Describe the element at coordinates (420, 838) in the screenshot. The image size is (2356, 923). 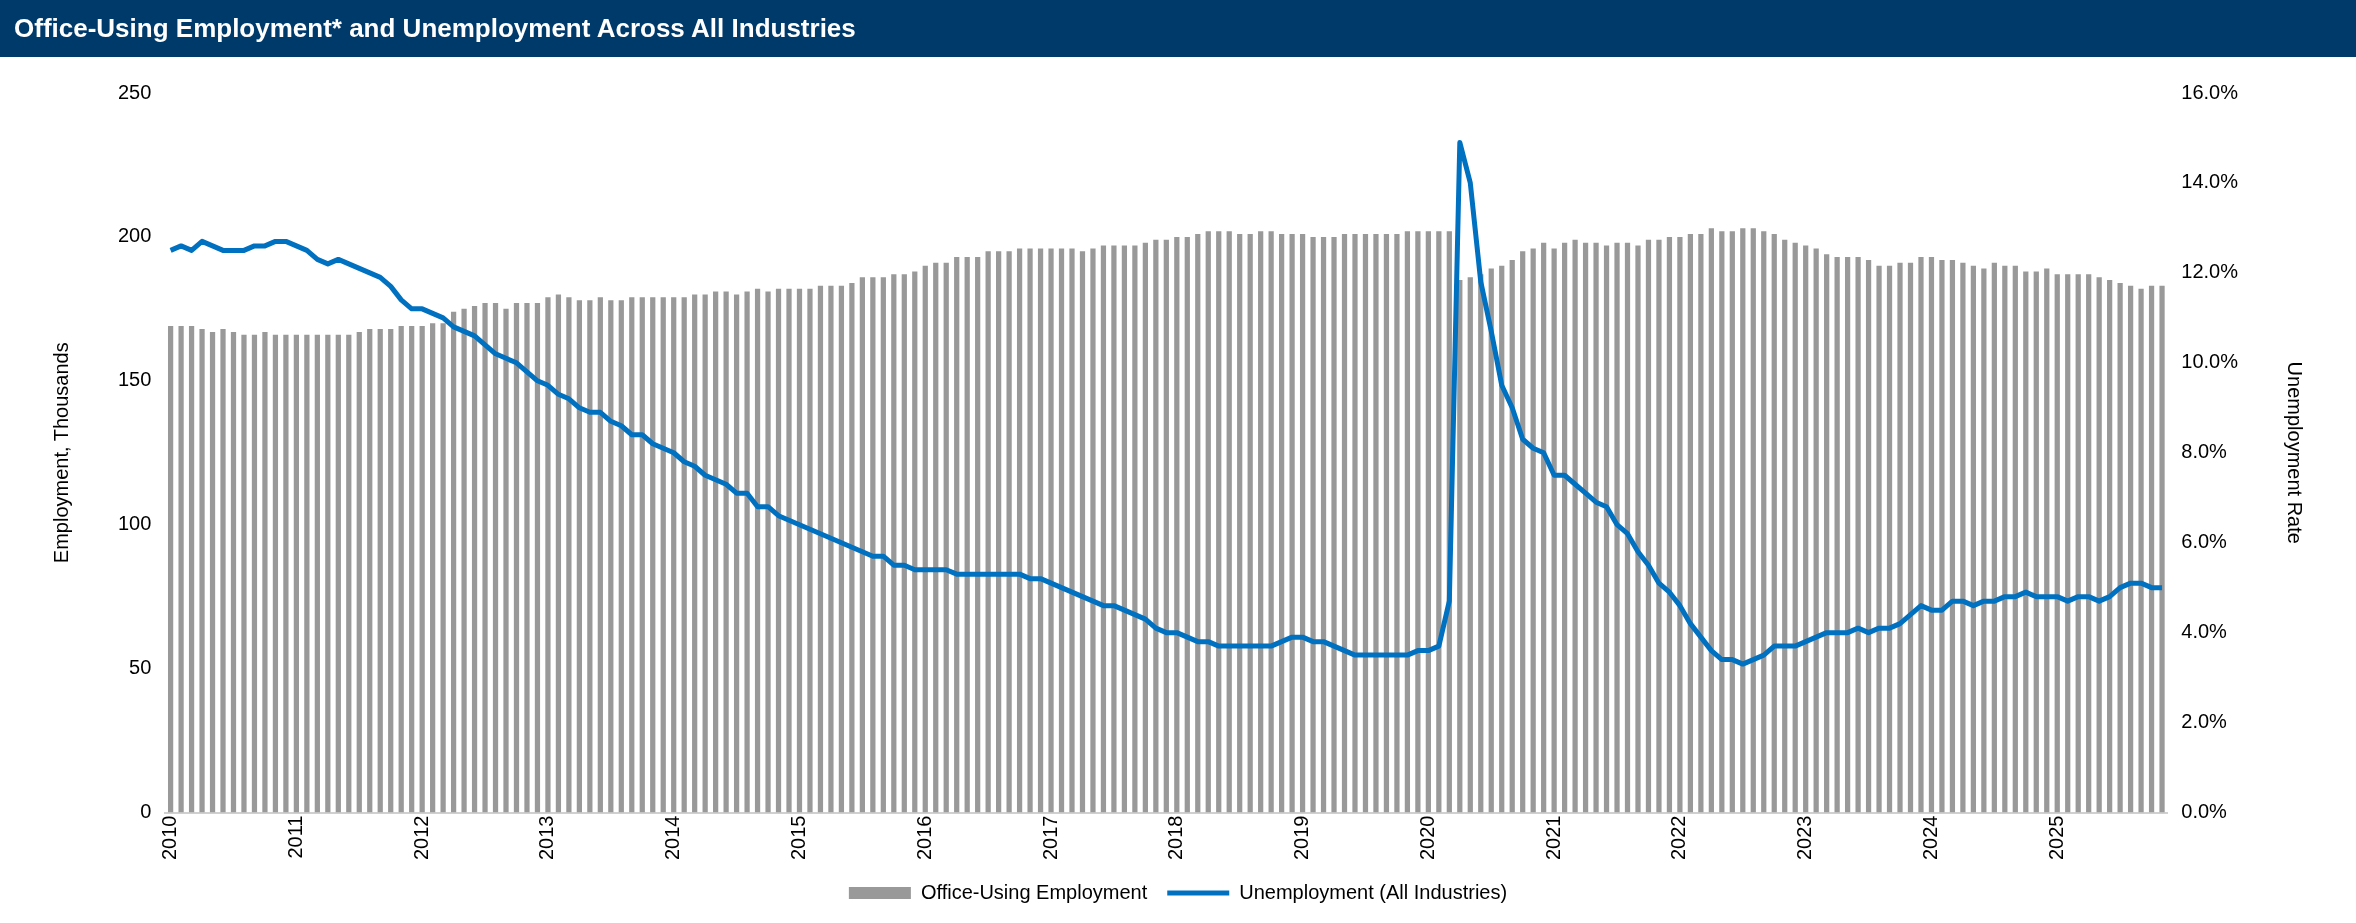
I see `x-tick-label: 2012` at that location.